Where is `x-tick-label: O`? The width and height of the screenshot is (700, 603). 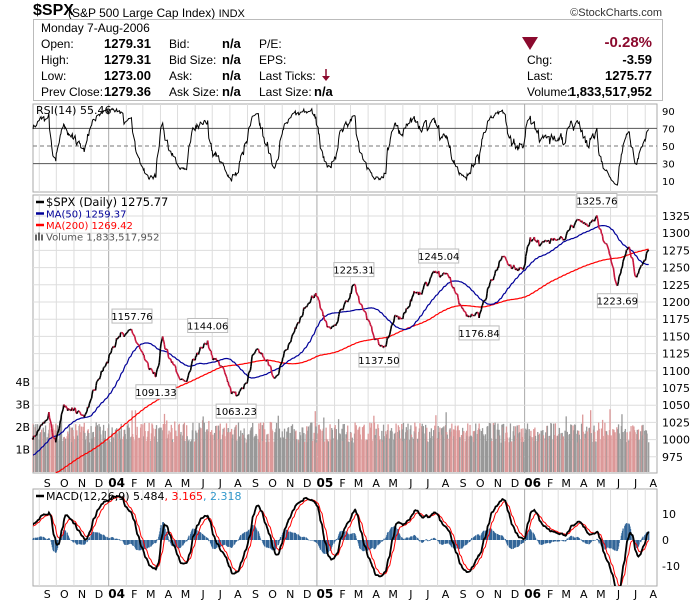 x-tick-label: O is located at coordinates (272, 483).